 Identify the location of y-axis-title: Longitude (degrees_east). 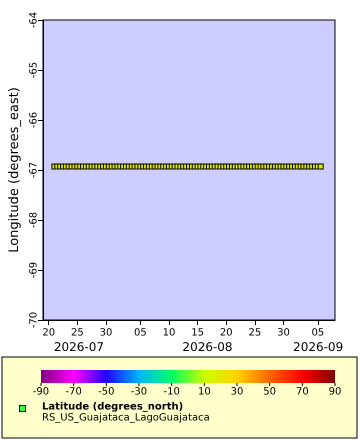
(14, 170).